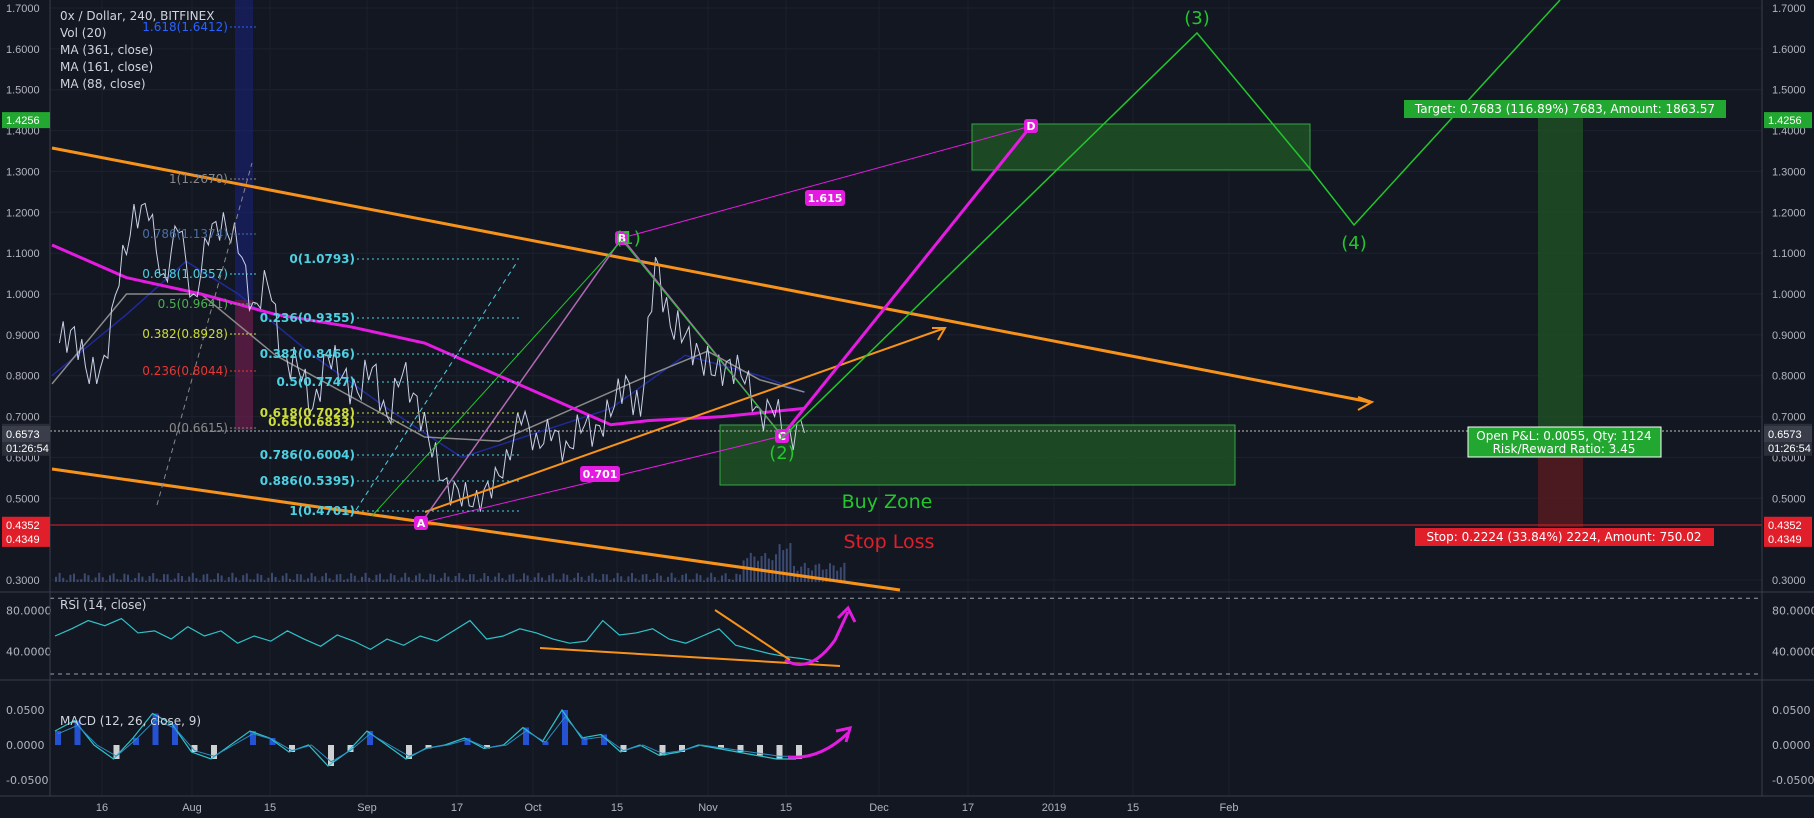 This screenshot has height=818, width=1814. Describe the element at coordinates (1229, 808) in the screenshot. I see `time-tick: Feb` at that location.